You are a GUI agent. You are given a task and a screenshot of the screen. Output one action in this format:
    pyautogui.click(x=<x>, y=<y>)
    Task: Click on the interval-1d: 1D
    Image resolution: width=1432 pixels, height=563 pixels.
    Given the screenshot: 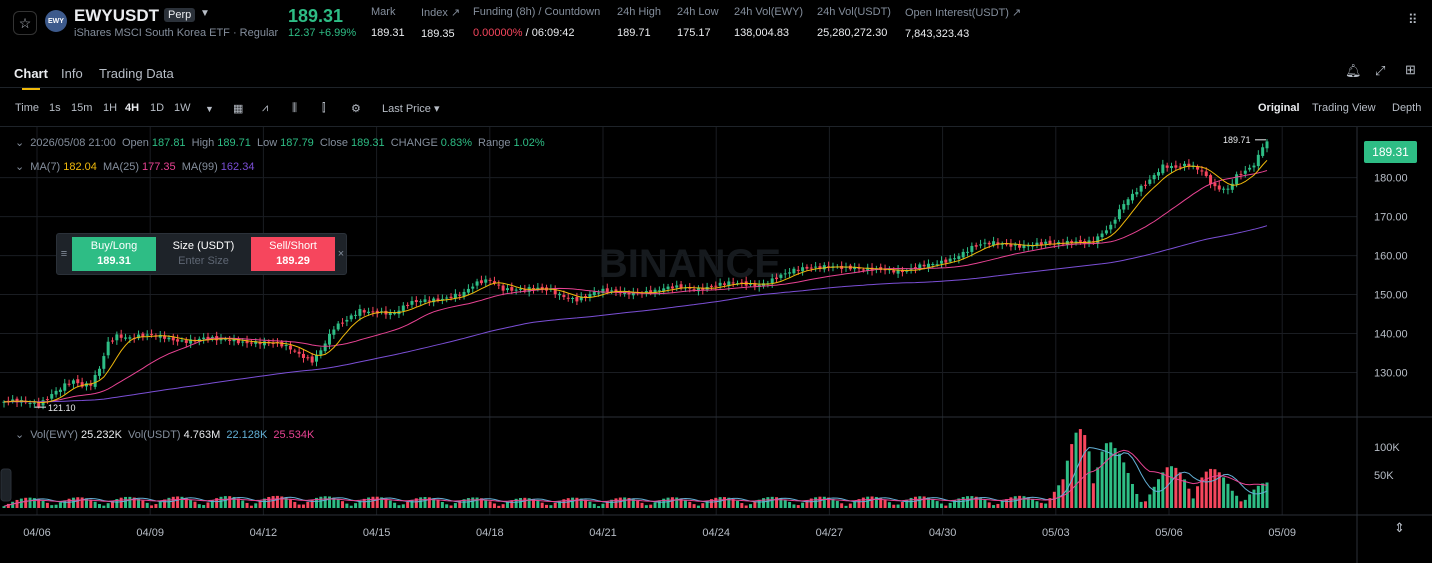 What is the action you would take?
    pyautogui.click(x=157, y=108)
    